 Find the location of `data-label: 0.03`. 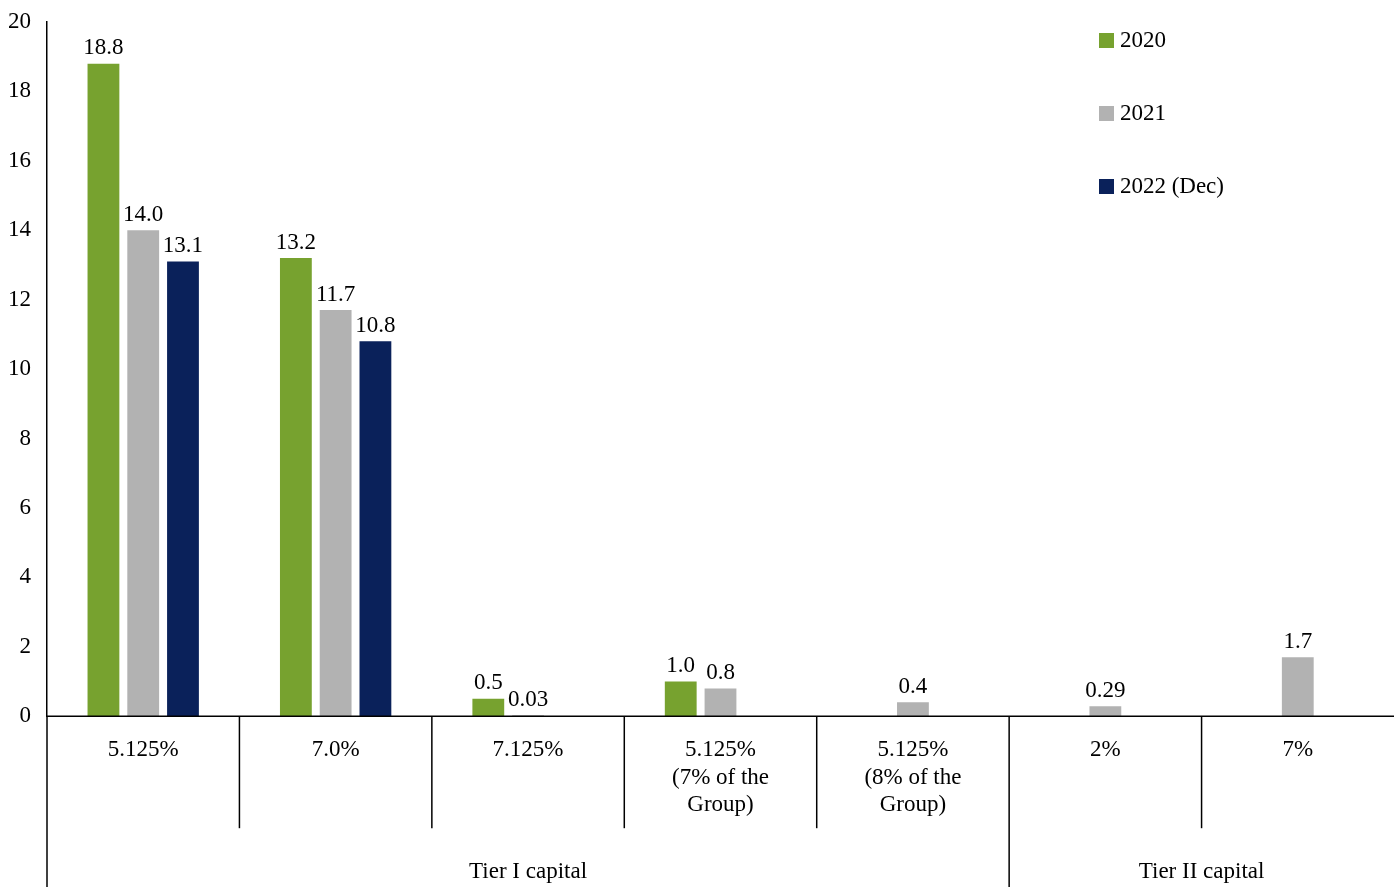

data-label: 0.03 is located at coordinates (528, 698).